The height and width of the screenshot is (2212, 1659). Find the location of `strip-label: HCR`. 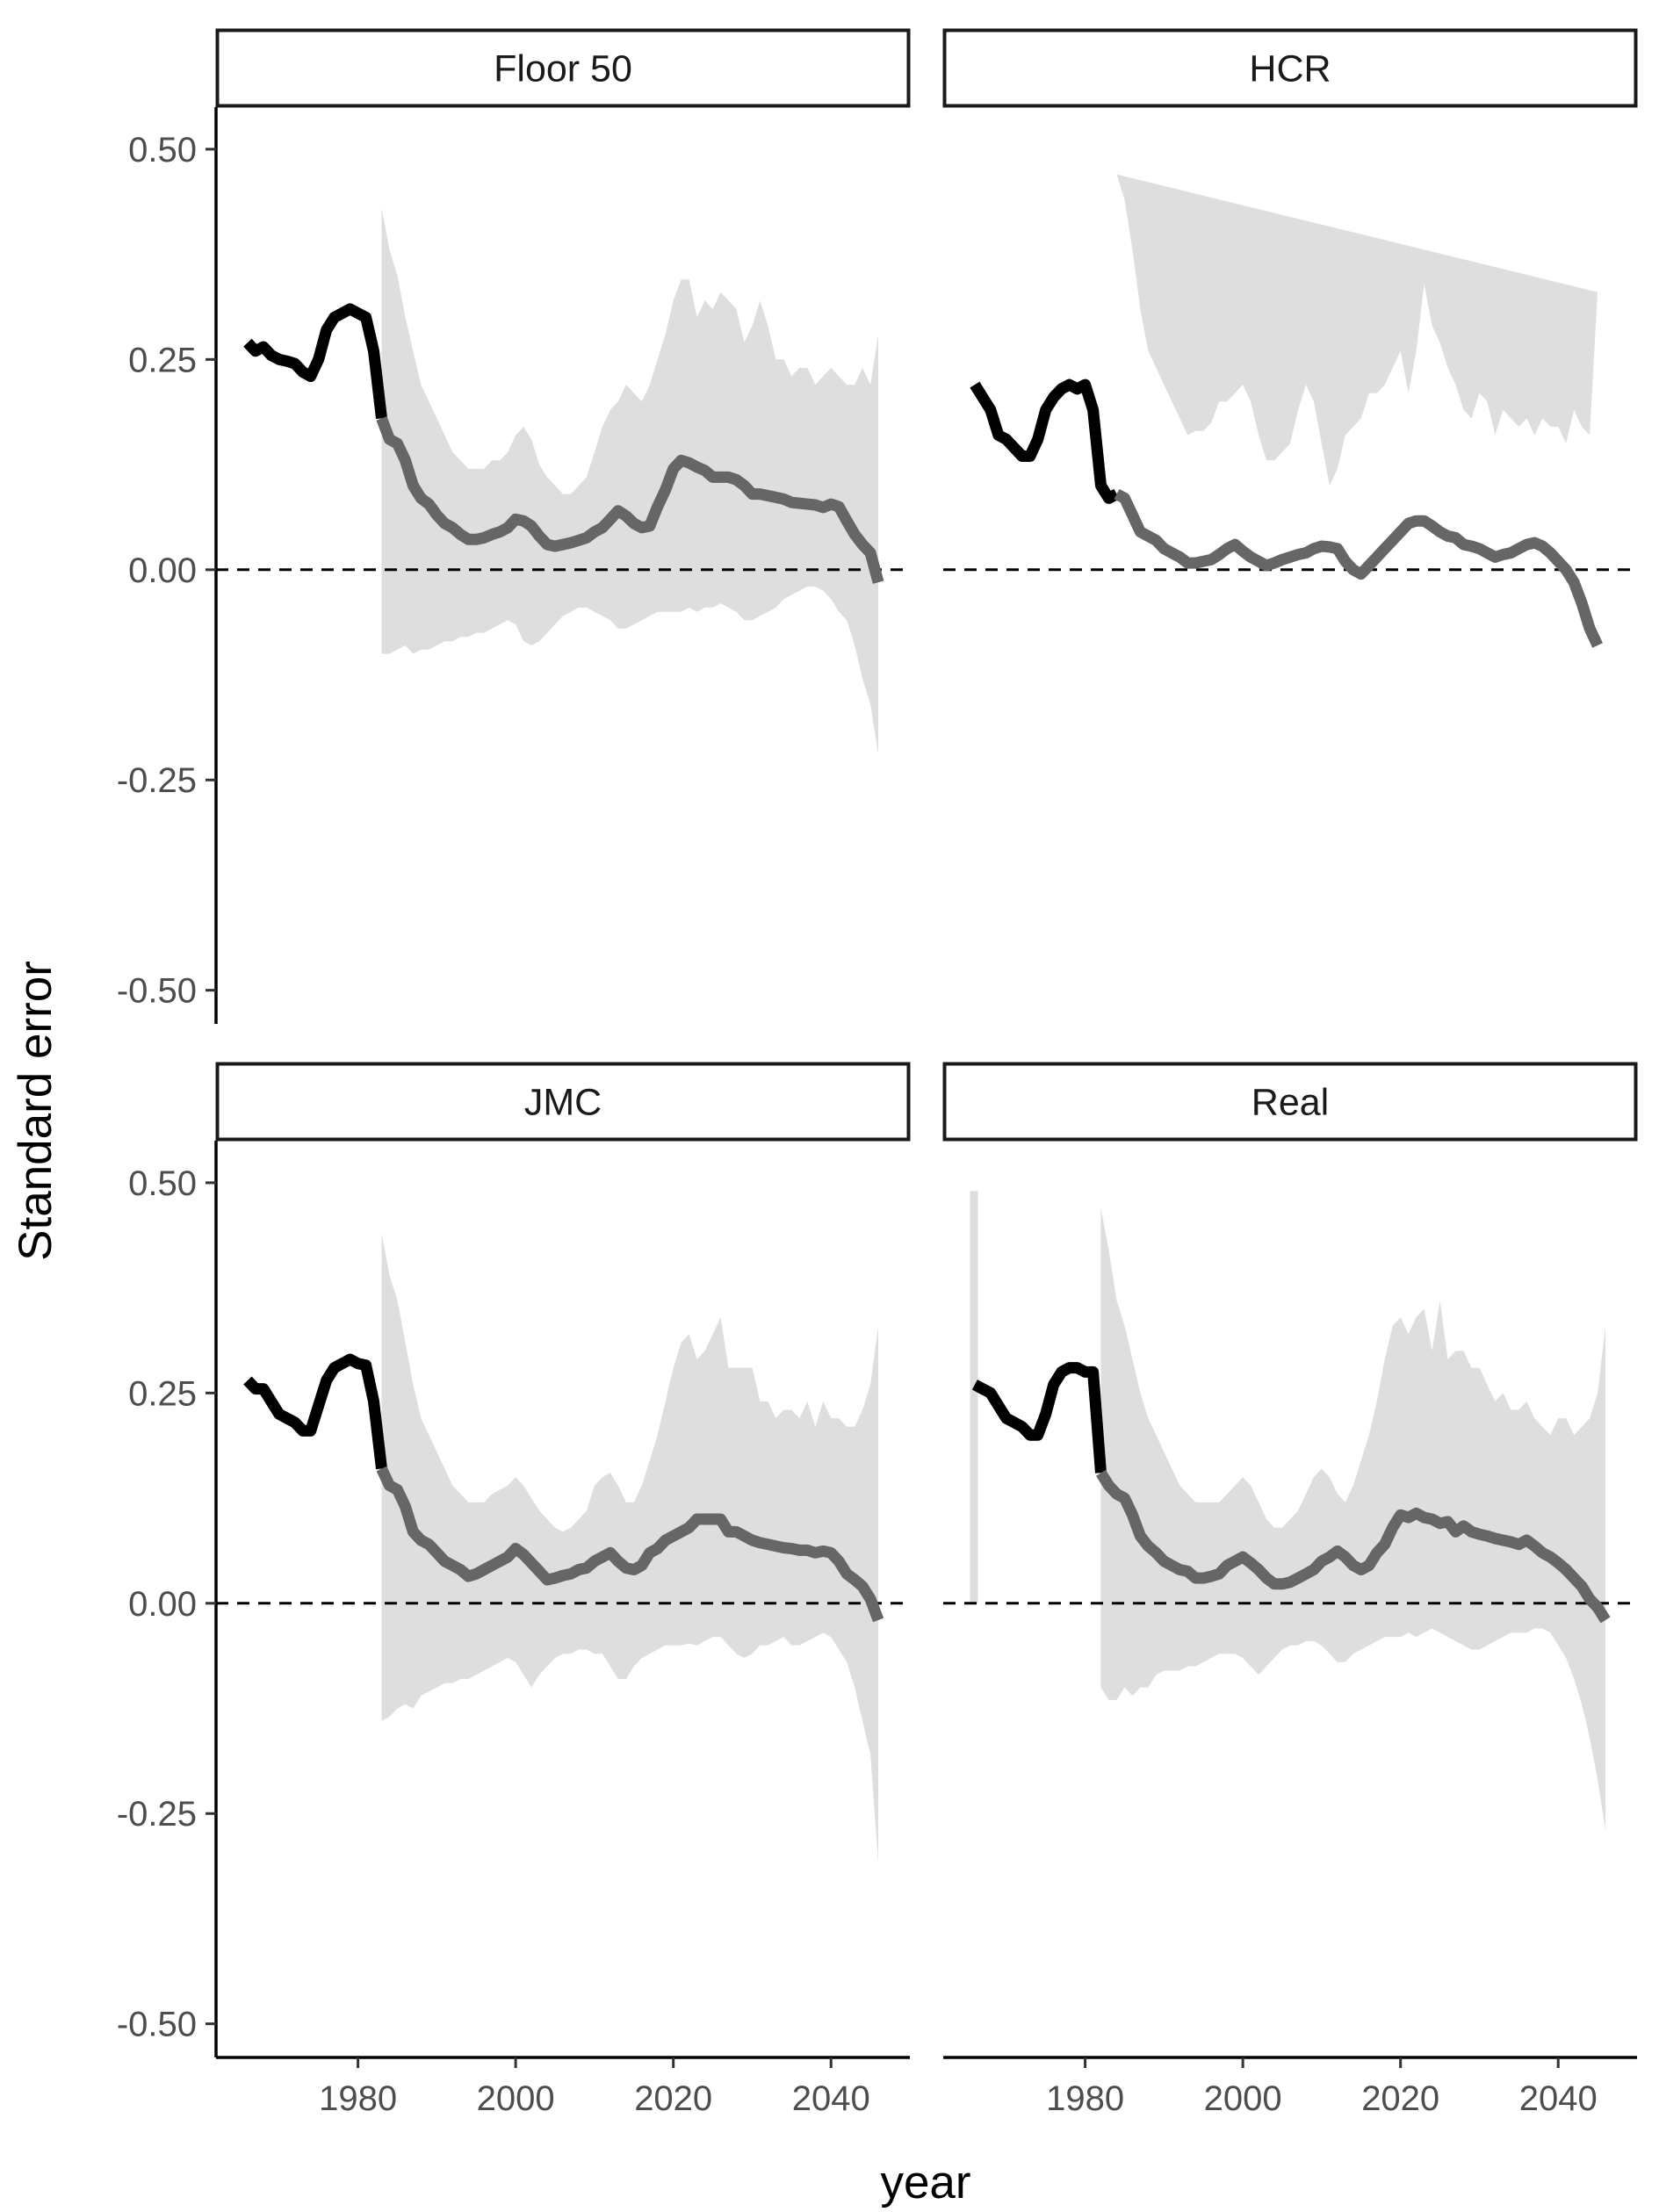

strip-label: HCR is located at coordinates (1290, 69).